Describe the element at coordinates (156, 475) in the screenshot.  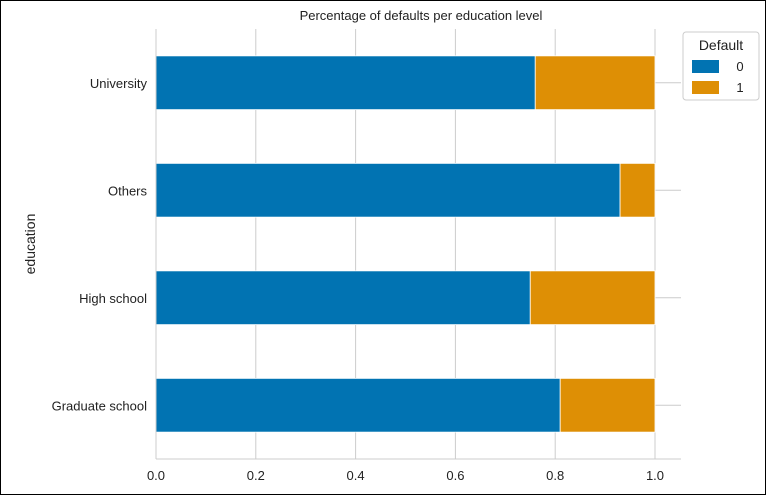
I see `x-tick-label: 0.0` at that location.